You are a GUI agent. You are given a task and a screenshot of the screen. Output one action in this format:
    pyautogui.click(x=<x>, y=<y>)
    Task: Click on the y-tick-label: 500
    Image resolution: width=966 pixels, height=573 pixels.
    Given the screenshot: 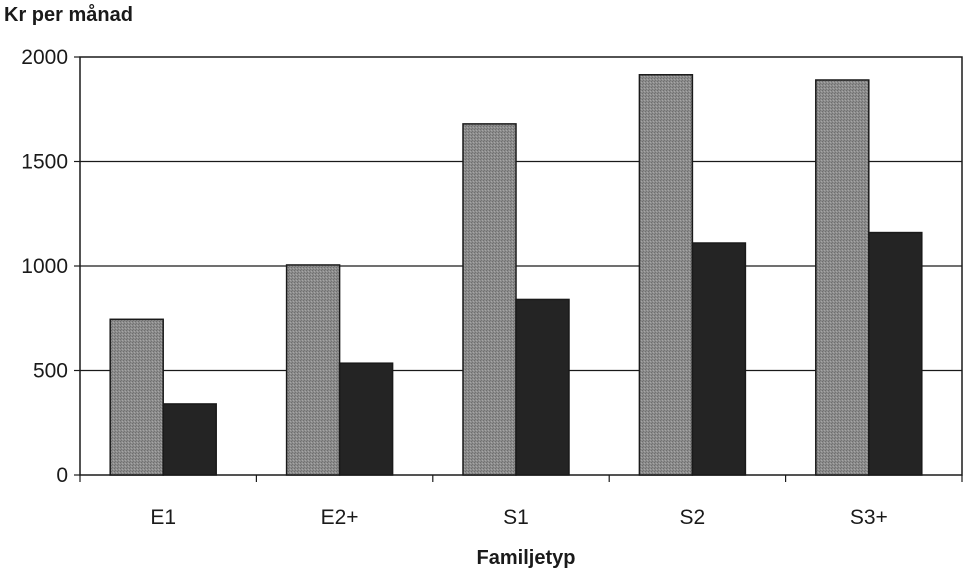 What is the action you would take?
    pyautogui.click(x=50, y=371)
    